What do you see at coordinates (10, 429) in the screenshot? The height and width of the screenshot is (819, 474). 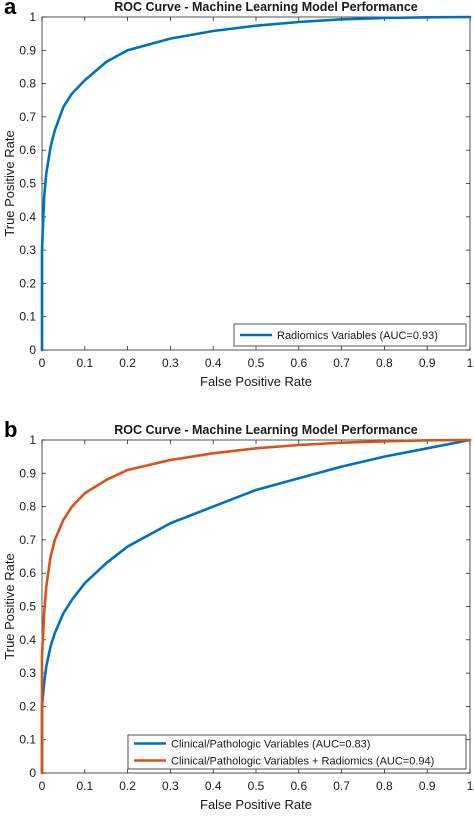 I see `panel-letter: b` at bounding box center [10, 429].